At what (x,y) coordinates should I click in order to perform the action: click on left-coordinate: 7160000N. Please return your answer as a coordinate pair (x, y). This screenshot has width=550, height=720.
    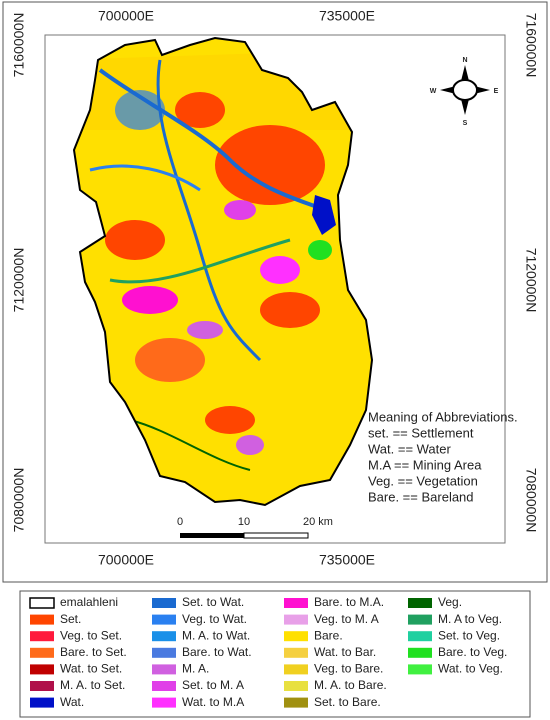
    Looking at the image, I should click on (19, 45).